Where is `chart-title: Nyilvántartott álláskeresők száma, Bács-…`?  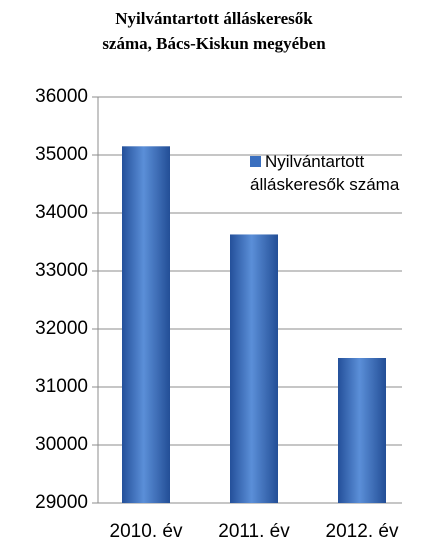 chart-title: Nyilvántartott álláskeresők száma, Bács-… is located at coordinates (214, 31).